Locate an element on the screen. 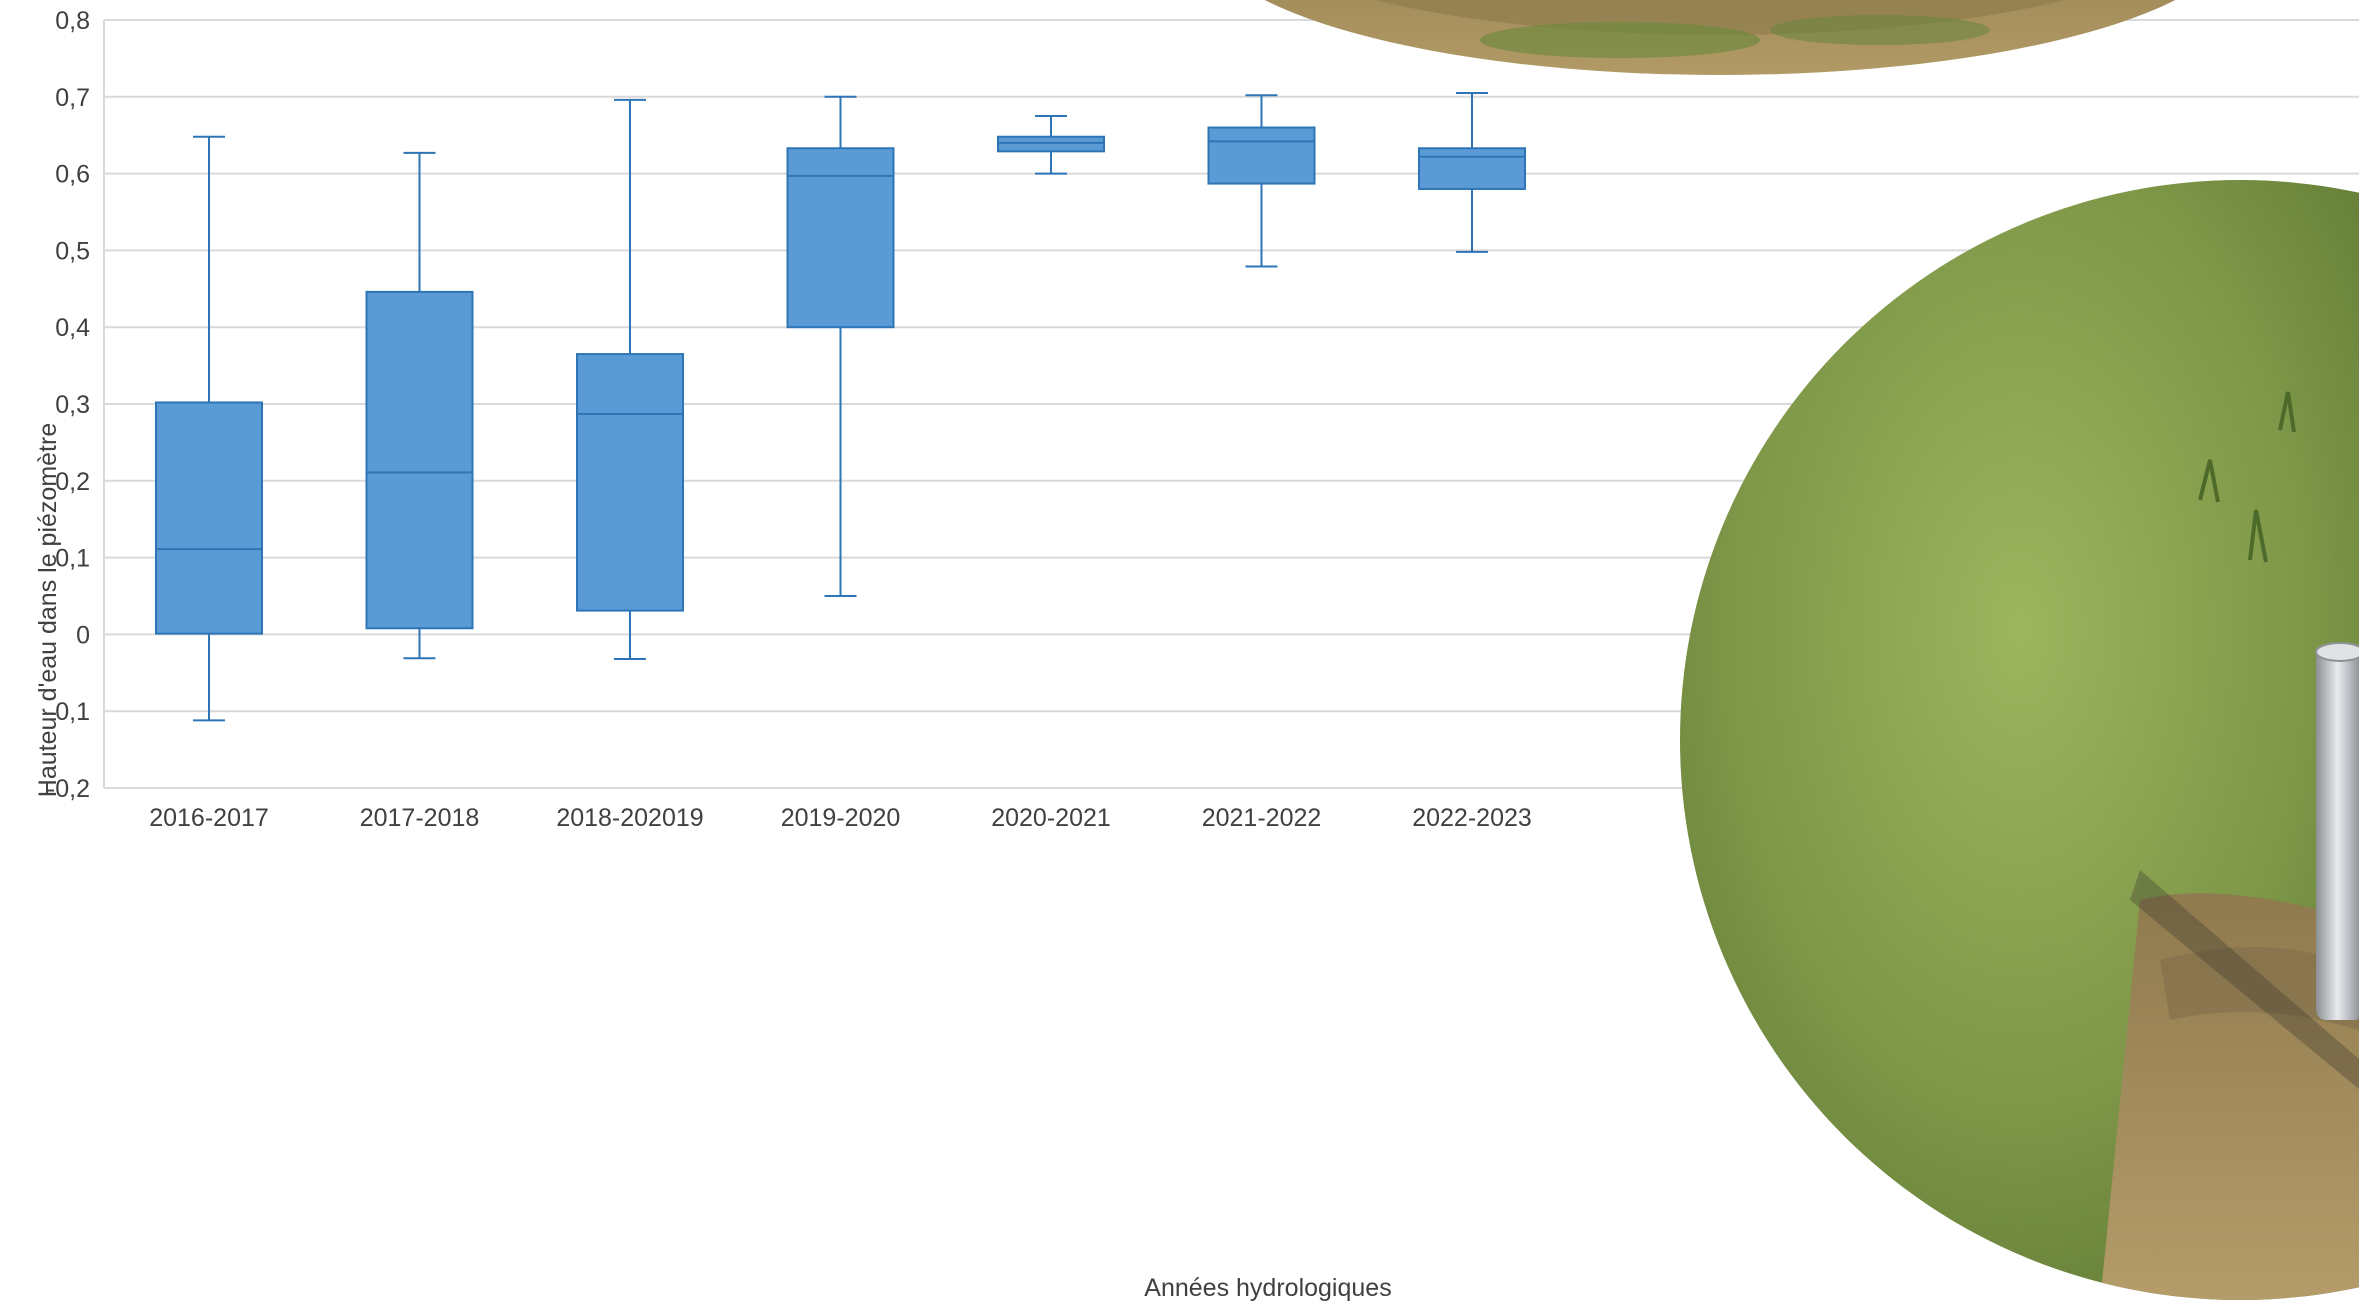 Image resolution: width=2359 pixels, height=1303 pixels. y-tick-label: 0,5 is located at coordinates (72, 251).